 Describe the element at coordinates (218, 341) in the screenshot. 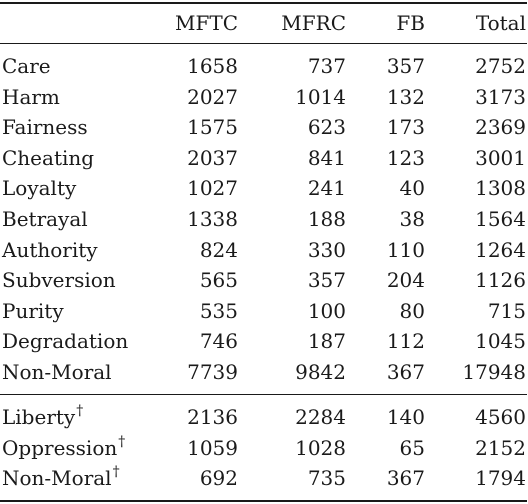

I see `cell-mftc: 746` at that location.